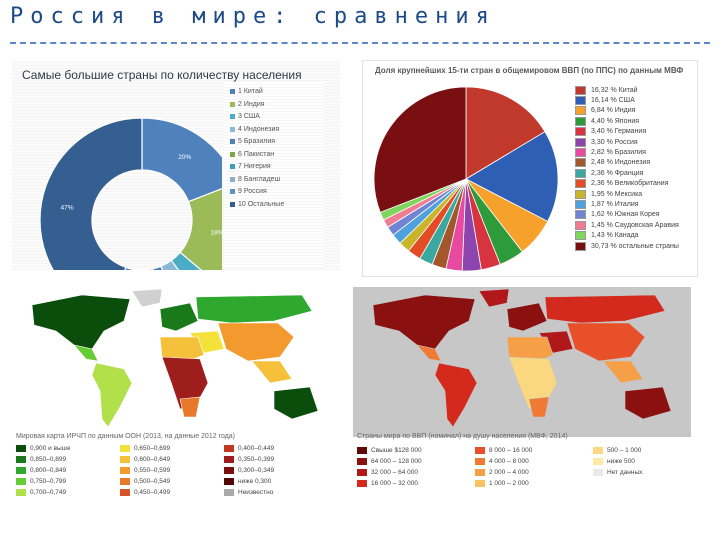 This screenshot has height=540, width=720. I want to click on legend-label: 8 Бангладеш, so click(259, 179).